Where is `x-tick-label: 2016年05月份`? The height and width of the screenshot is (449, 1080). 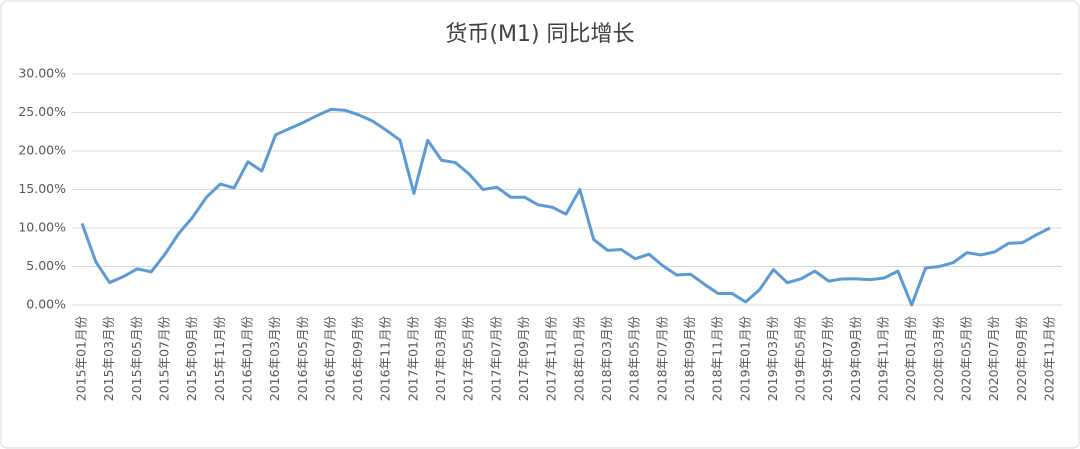
x-tick-label: 2016年05月份 is located at coordinates (302, 359).